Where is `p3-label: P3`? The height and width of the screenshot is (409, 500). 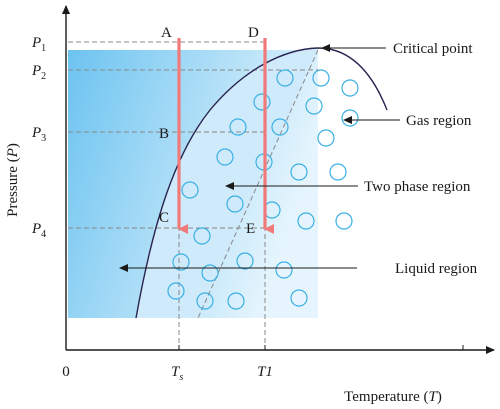 p3-label: P3 is located at coordinates (38, 134).